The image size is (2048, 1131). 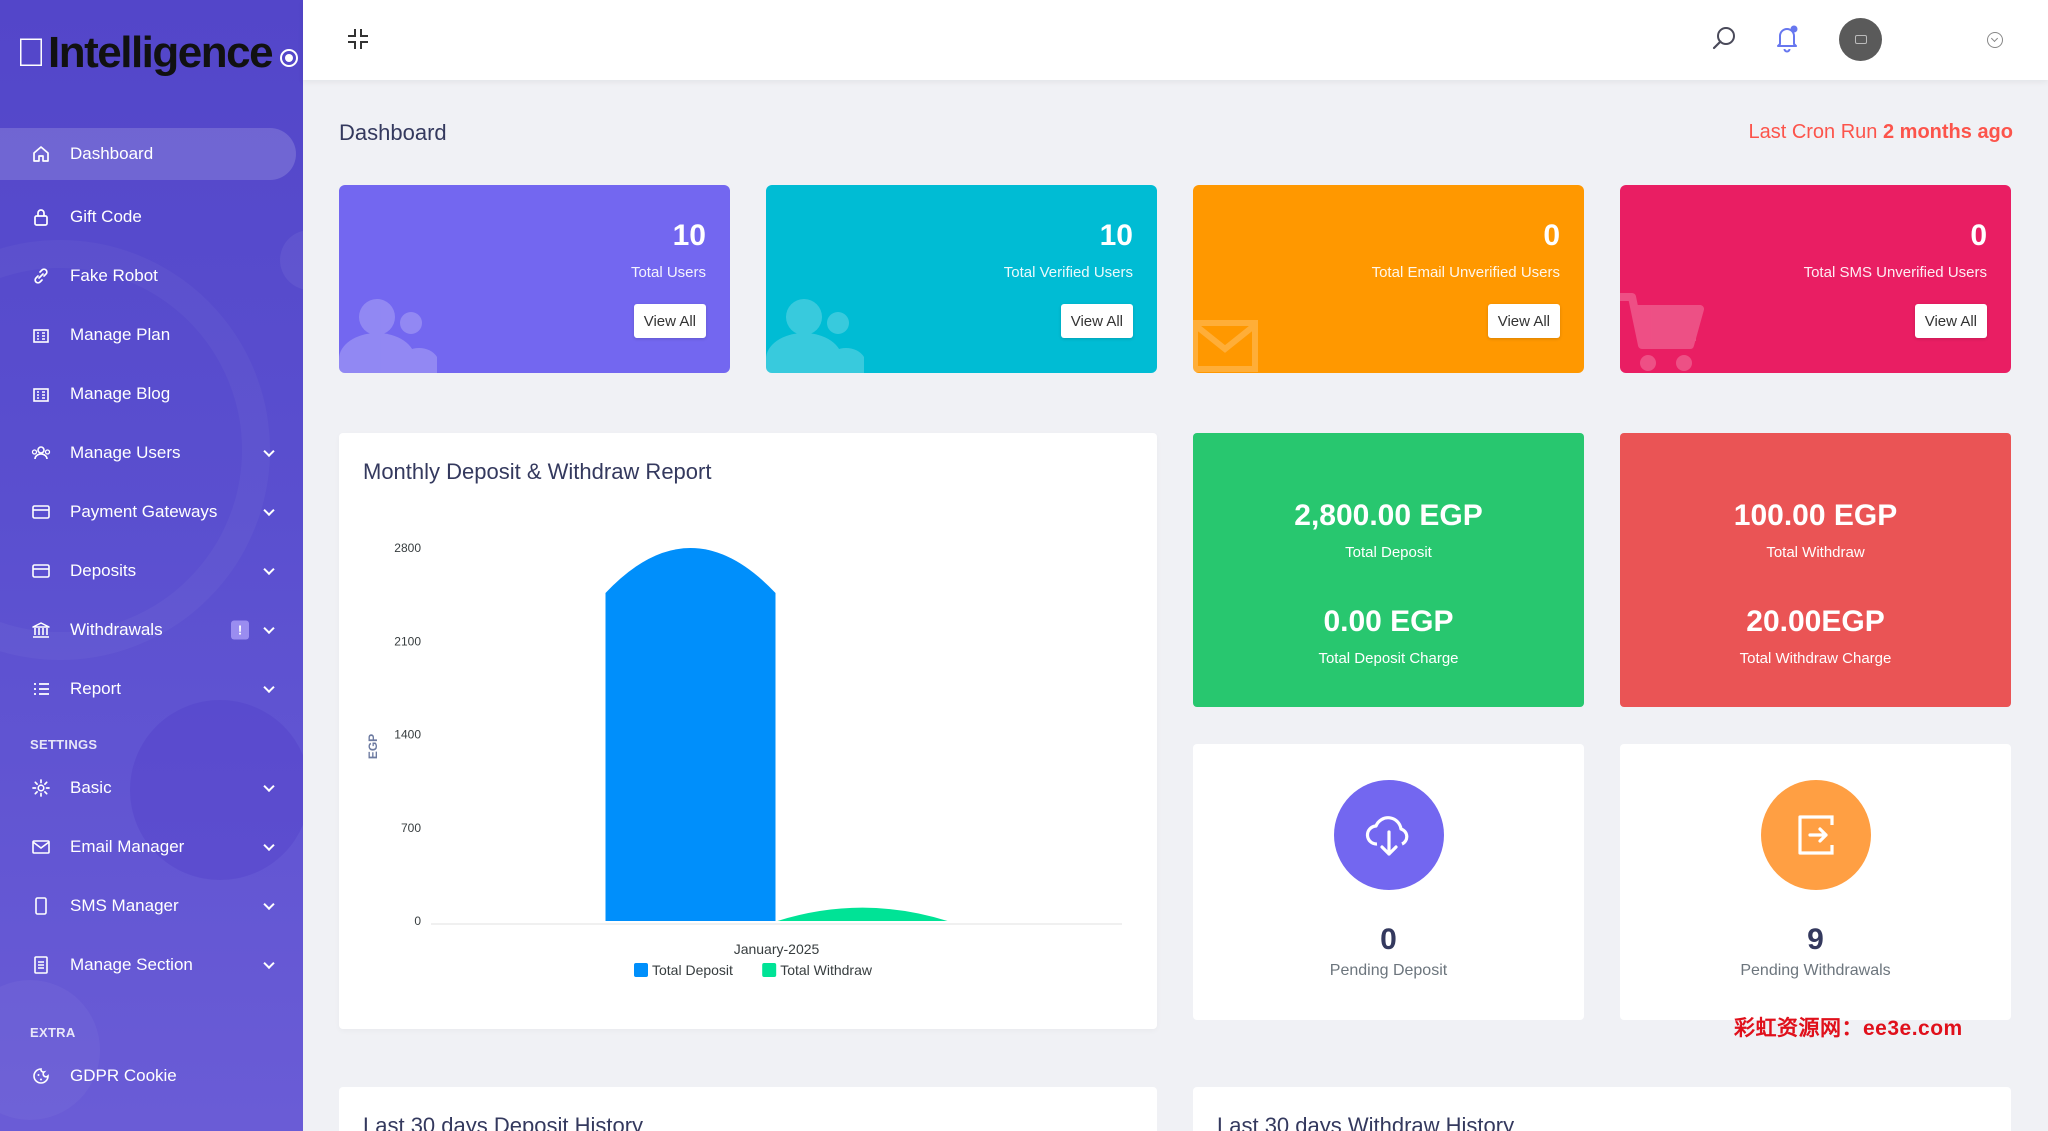 I want to click on total-withdraw-value: 100.00 EGP, so click(x=1815, y=515).